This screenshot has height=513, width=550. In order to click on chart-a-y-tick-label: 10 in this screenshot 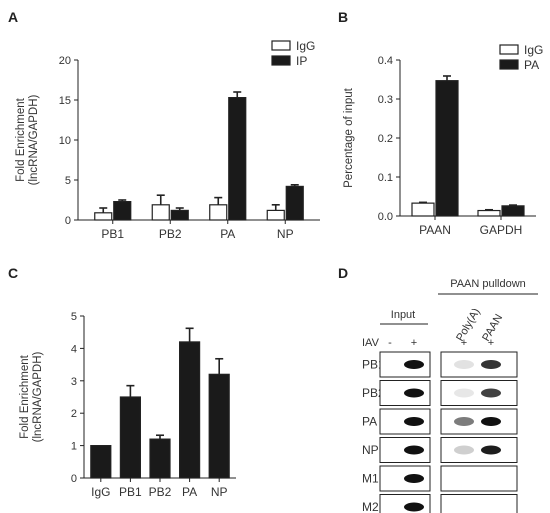, I will do `click(65, 141)`.